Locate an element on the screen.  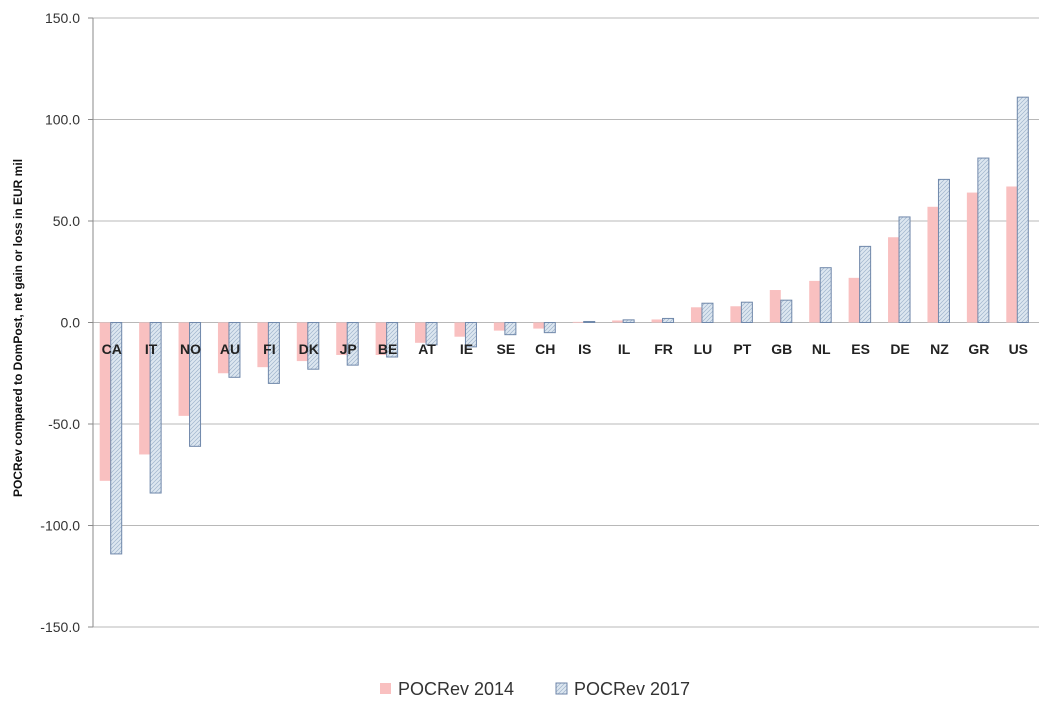
bar-lu-2017 is located at coordinates (707, 312).